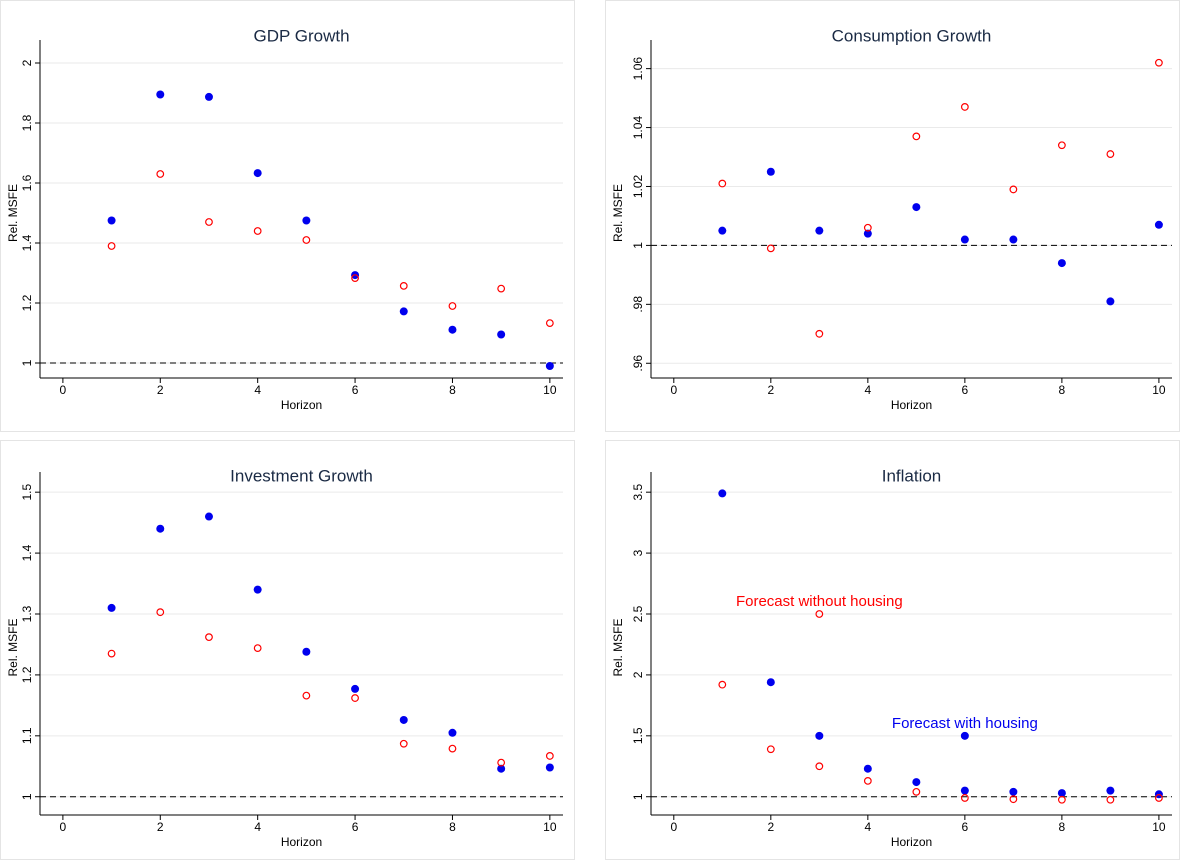 The height and width of the screenshot is (861, 1181). What do you see at coordinates (819, 601) in the screenshot?
I see `annotation: Forecast without housing` at bounding box center [819, 601].